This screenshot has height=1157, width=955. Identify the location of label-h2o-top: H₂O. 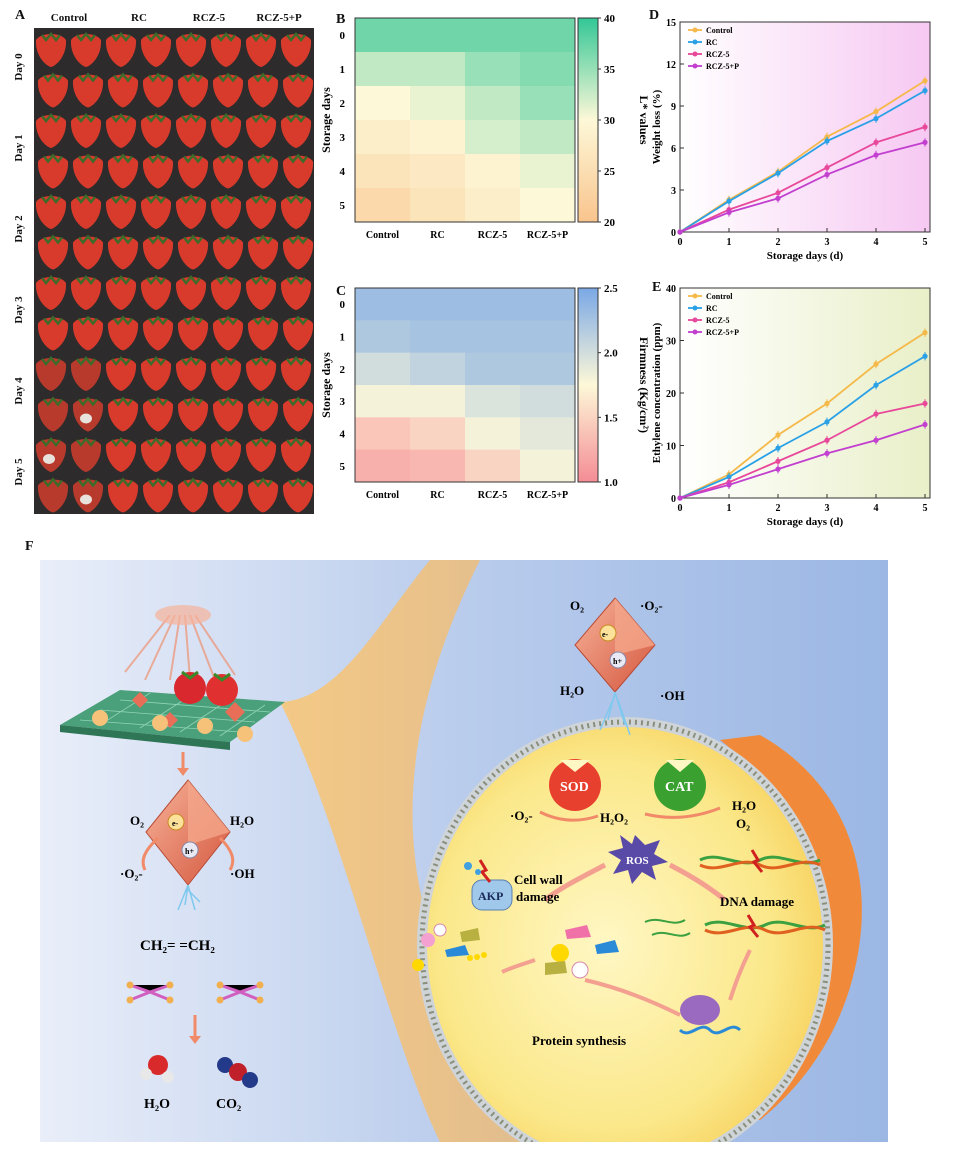
(572, 690).